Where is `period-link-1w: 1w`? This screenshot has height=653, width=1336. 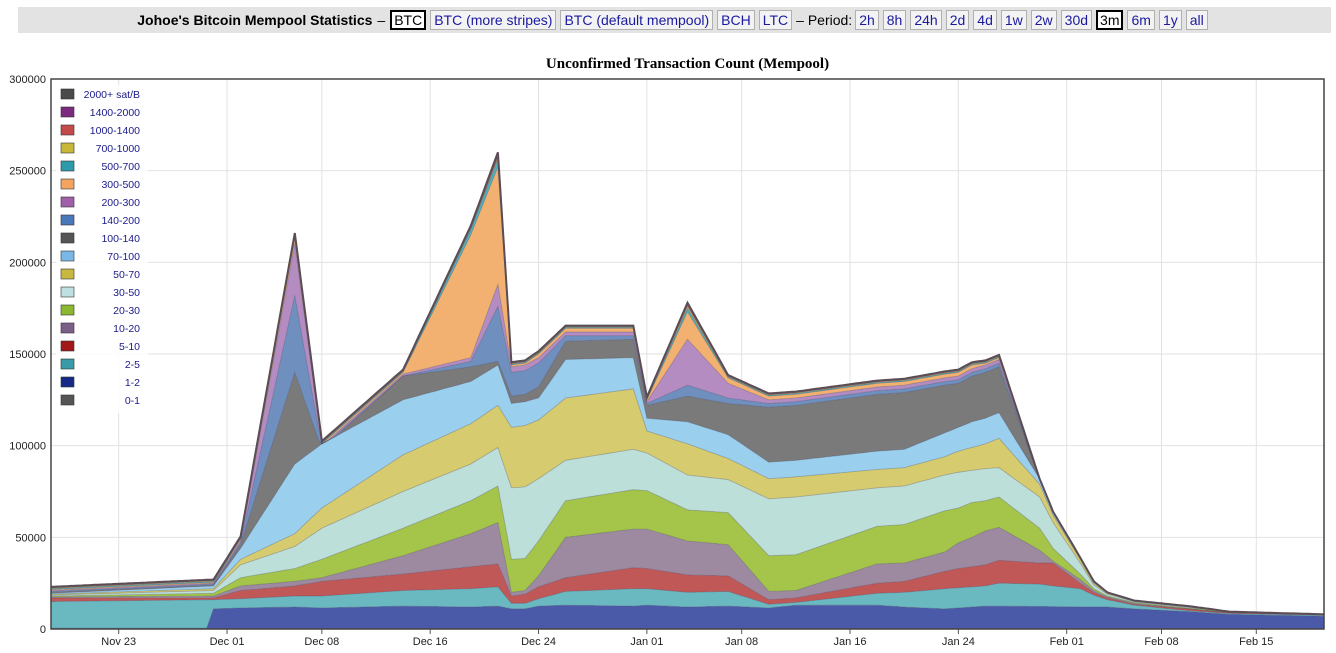 period-link-1w: 1w is located at coordinates (1013, 20).